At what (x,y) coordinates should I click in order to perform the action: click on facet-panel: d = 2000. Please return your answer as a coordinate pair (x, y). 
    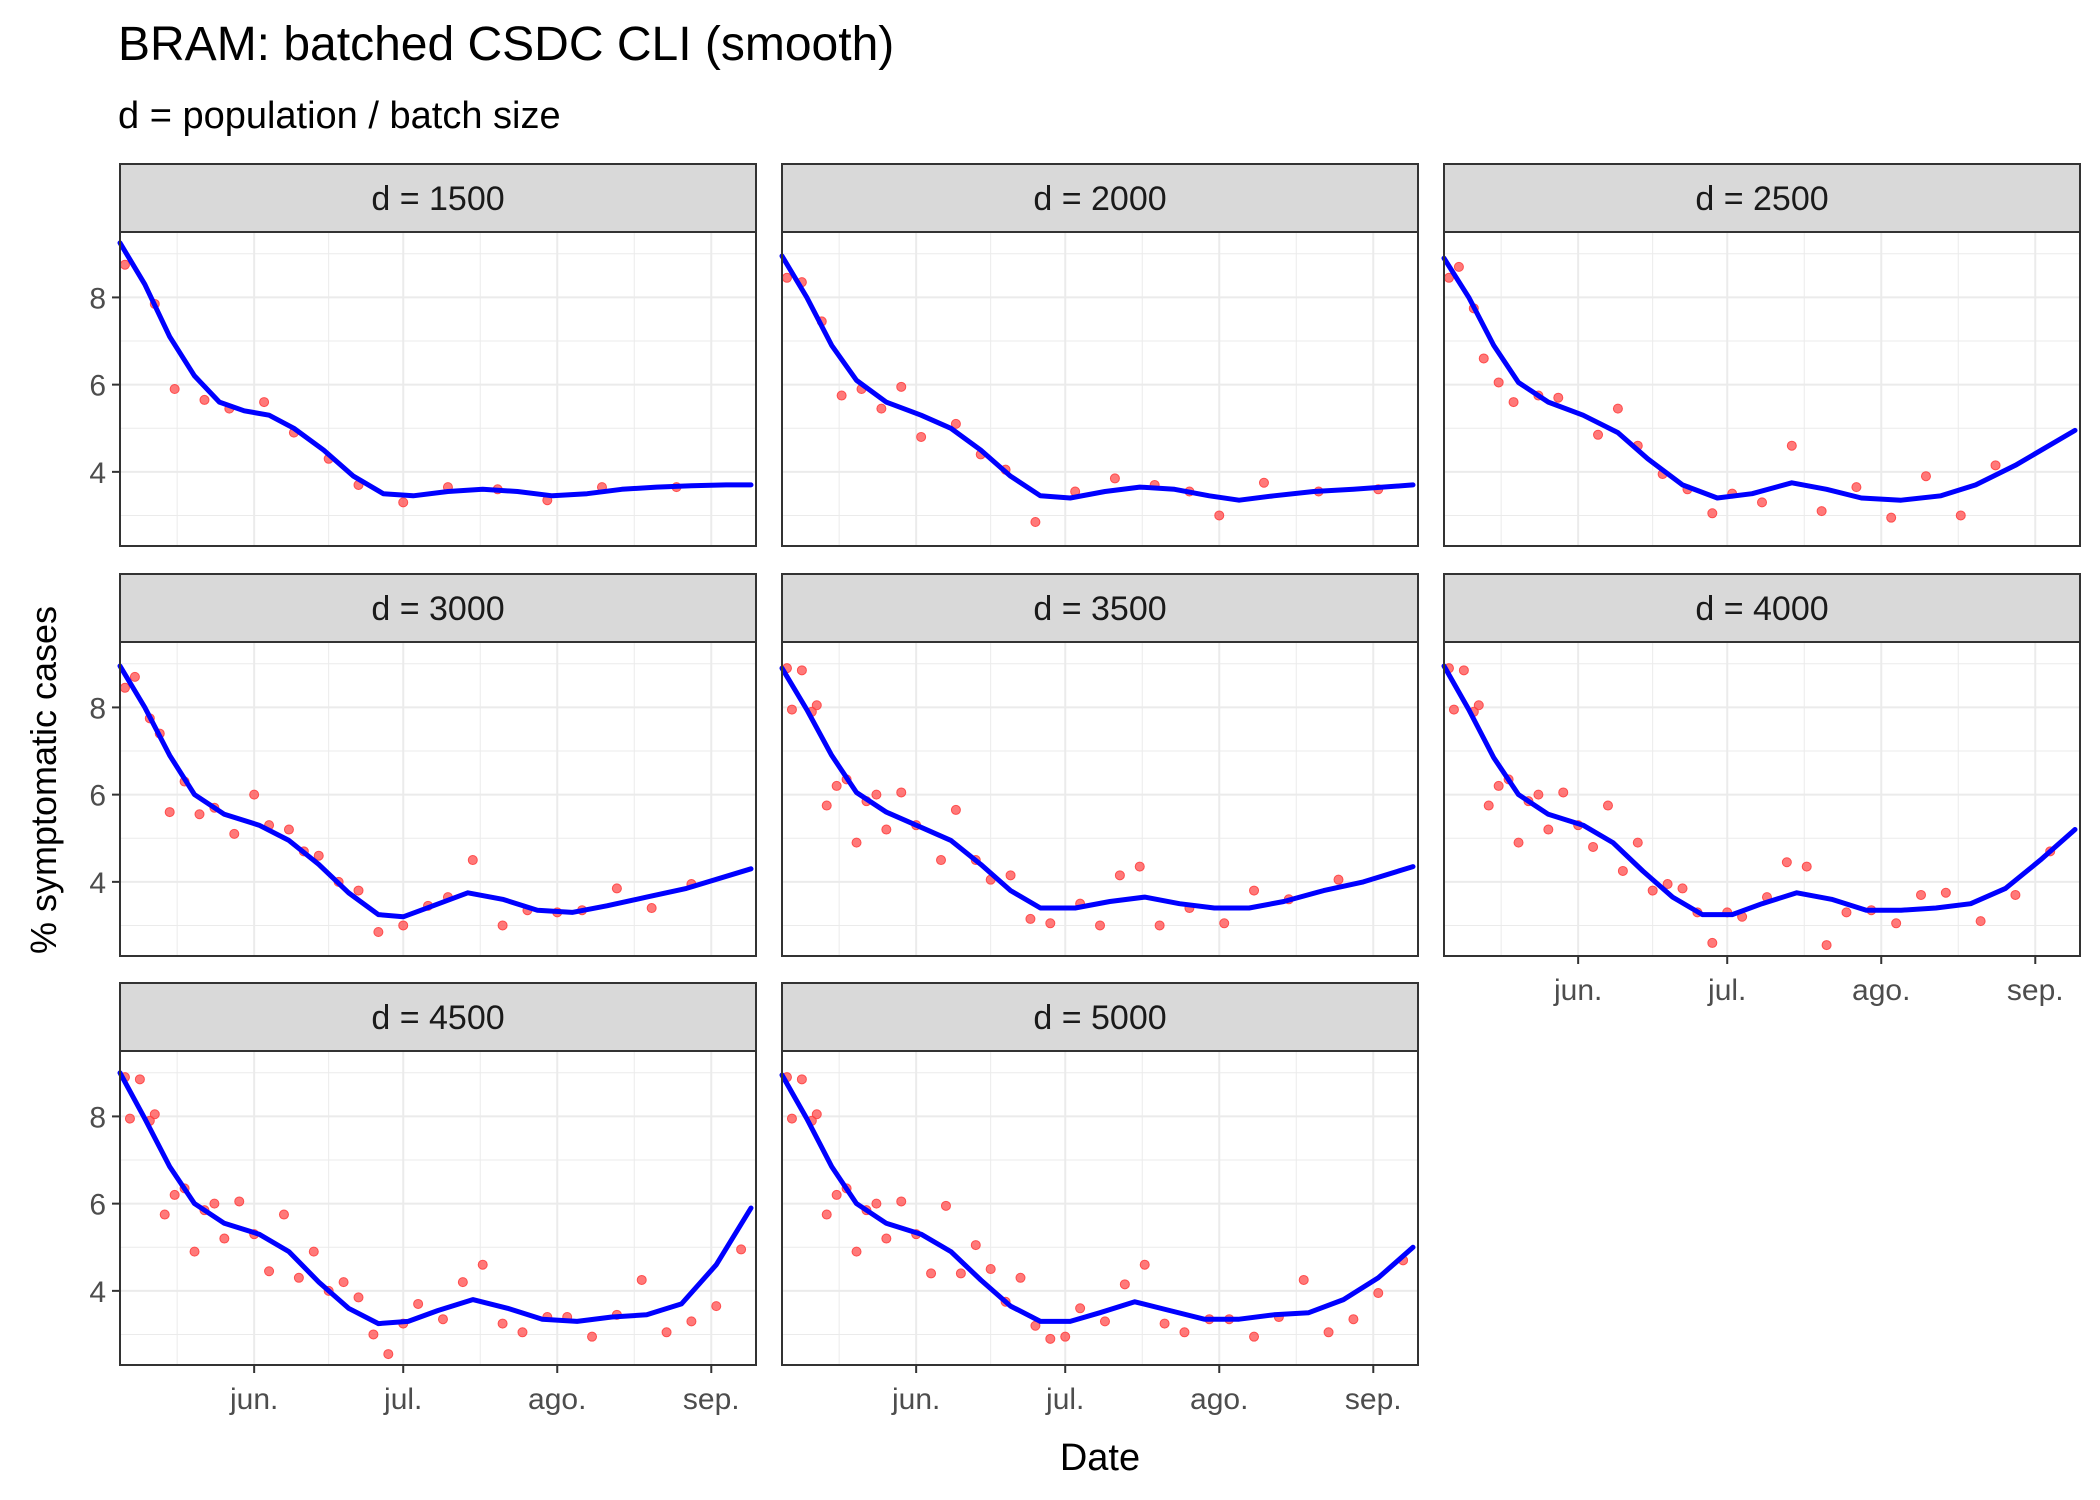
    Looking at the image, I should click on (1099, 355).